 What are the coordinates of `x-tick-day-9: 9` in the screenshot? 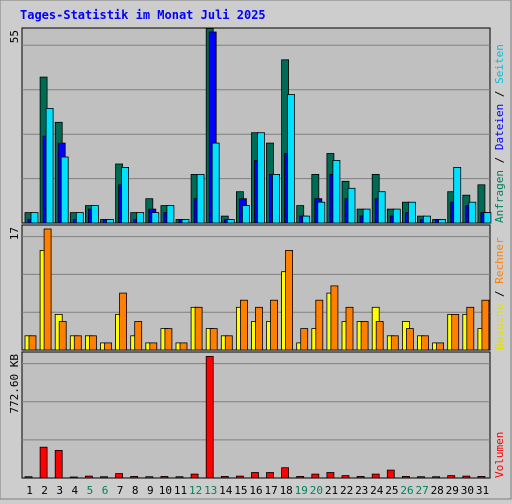 It's located at (150, 490).